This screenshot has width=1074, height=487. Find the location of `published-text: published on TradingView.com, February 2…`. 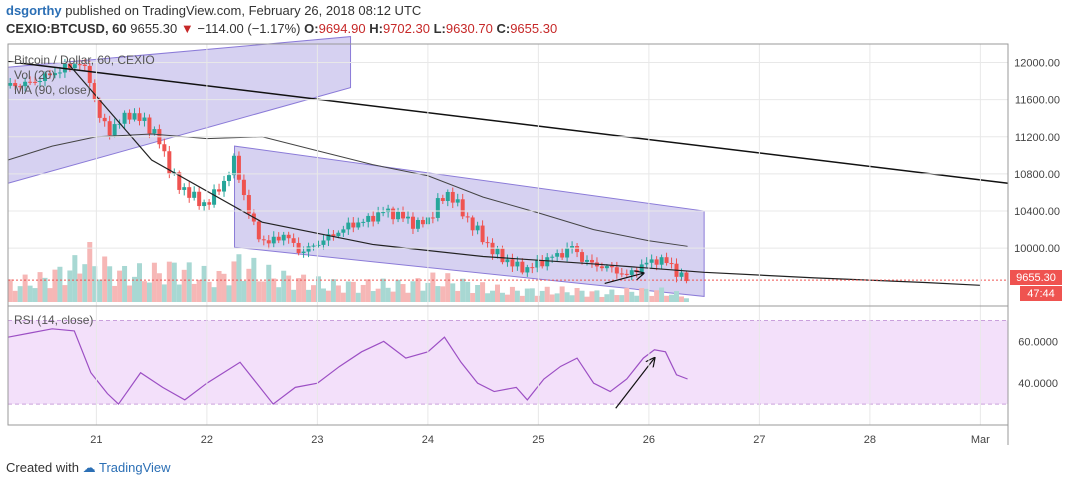

published-text: published on TradingView.com, February 2… is located at coordinates (243, 10).